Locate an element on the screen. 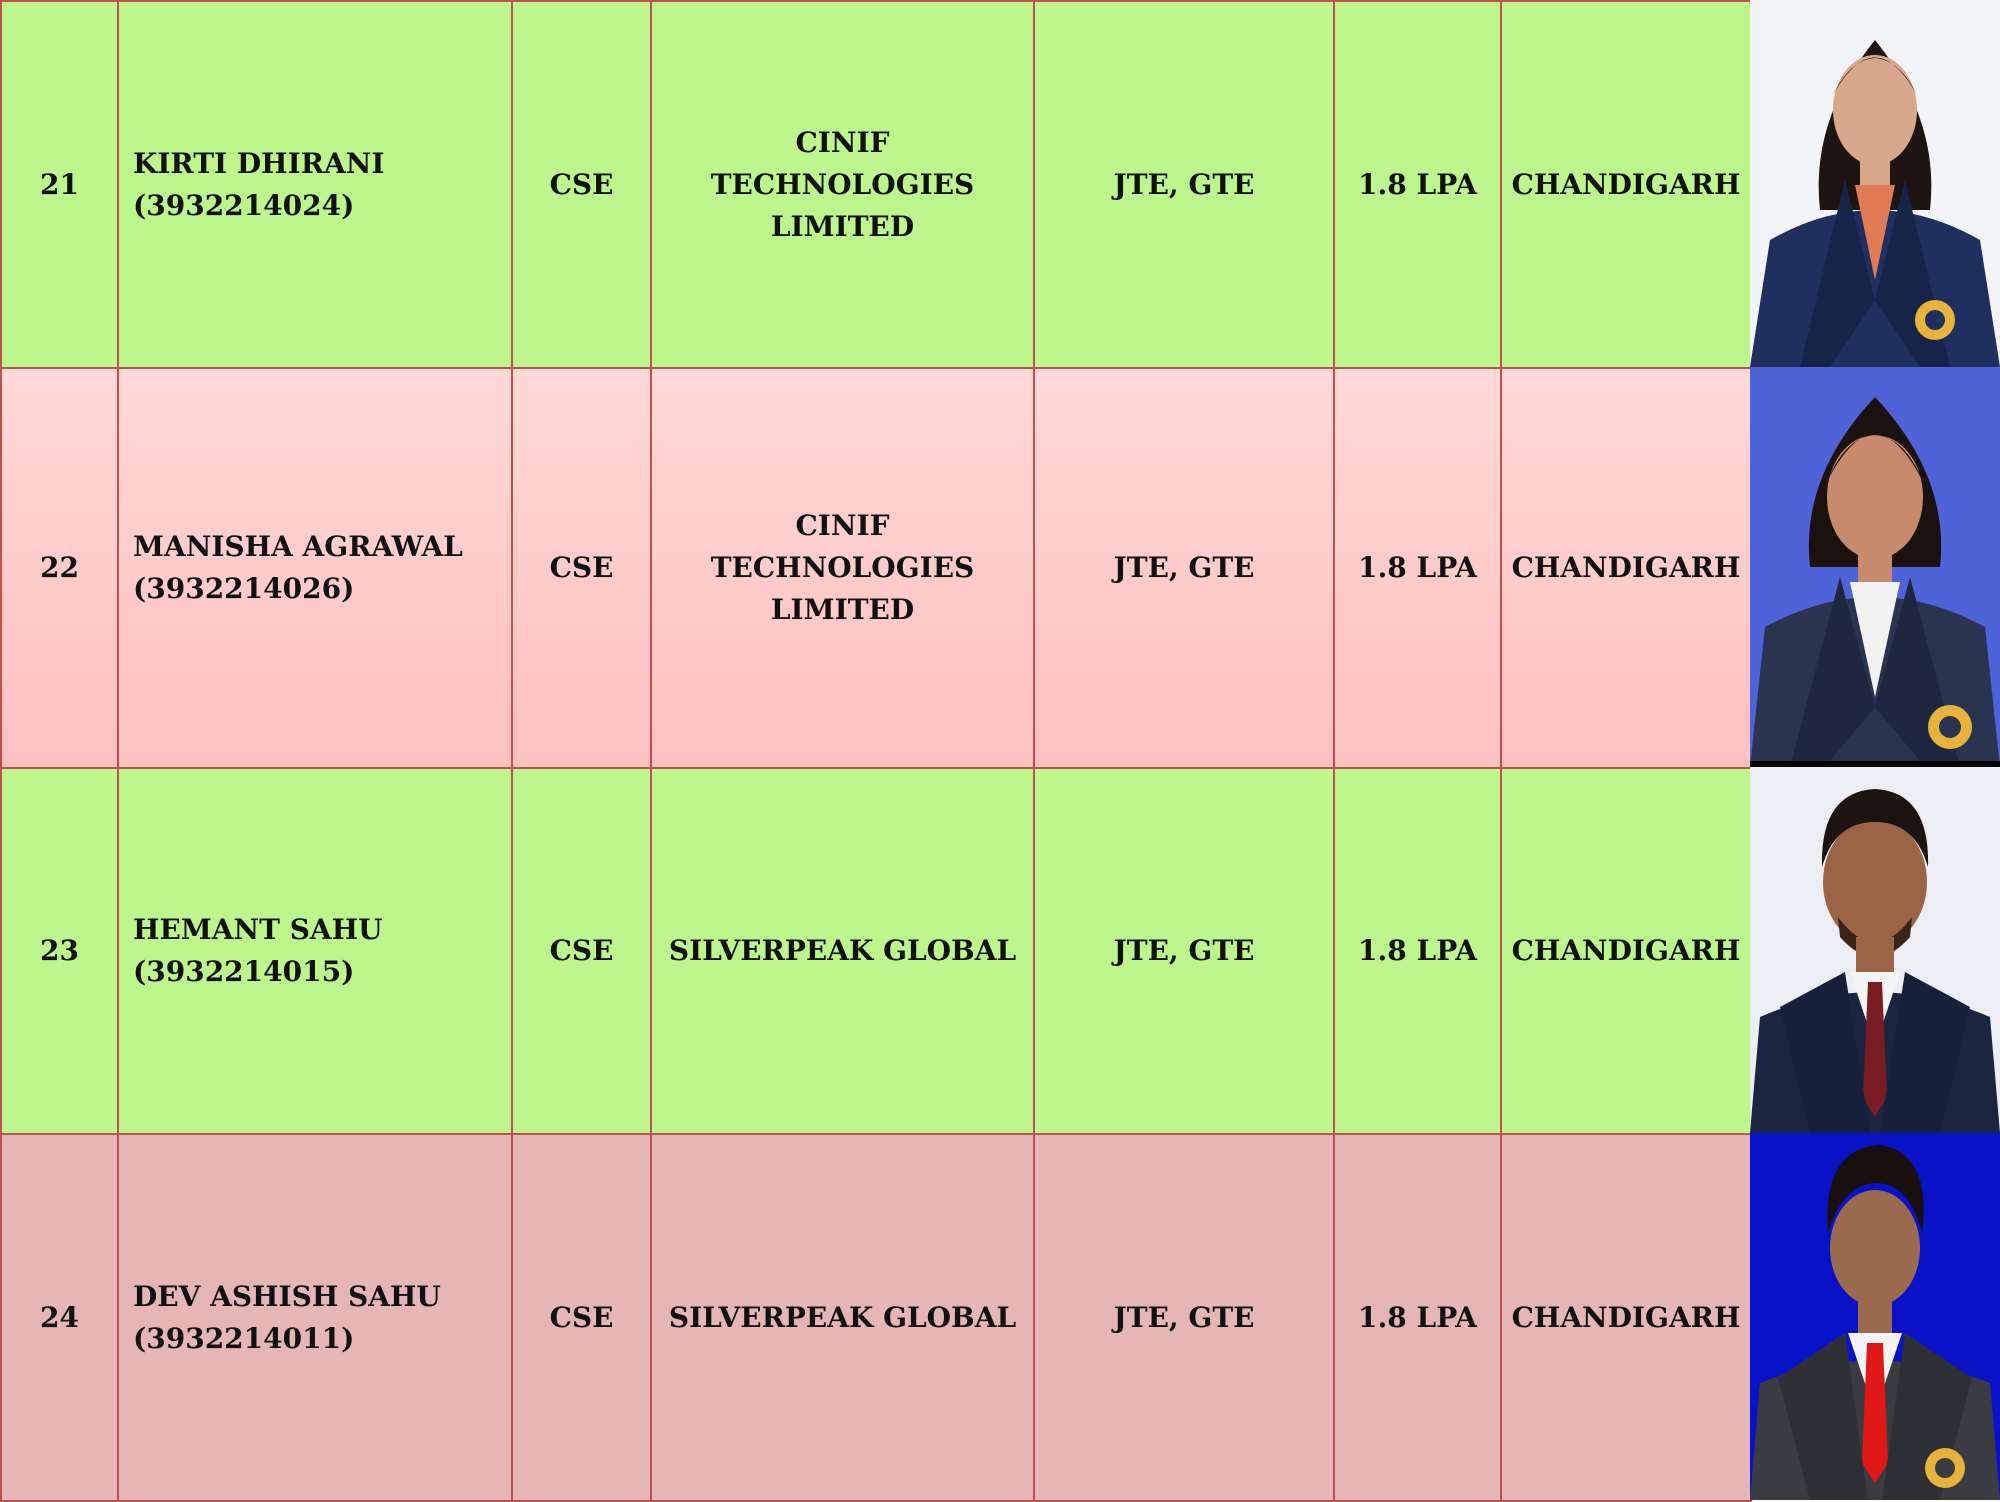 The height and width of the screenshot is (1502, 2000). student-name-cell: DEV ASHISH SAHU (3932214011) is located at coordinates (315, 1317).